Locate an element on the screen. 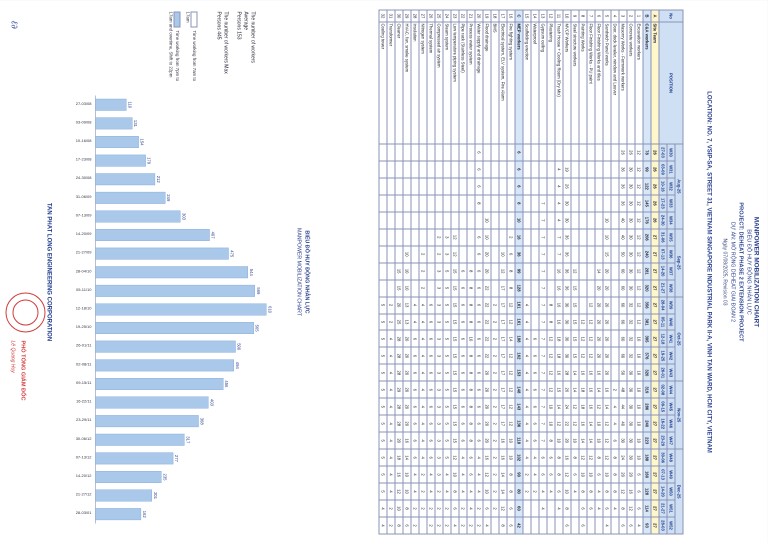  row-number: 25 is located at coordinates (439, 16).